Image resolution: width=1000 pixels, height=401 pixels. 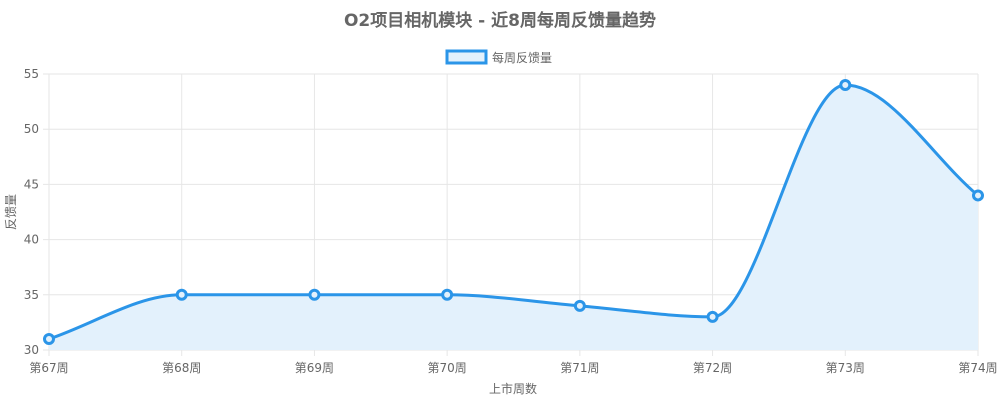 I want to click on legend-swatch, so click(x=466, y=57).